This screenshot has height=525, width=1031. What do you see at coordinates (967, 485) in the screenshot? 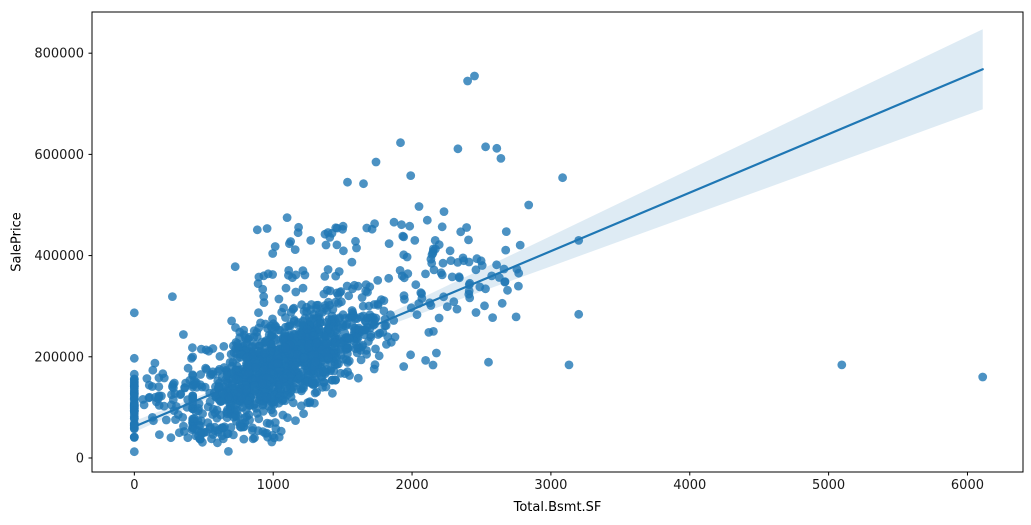
I see `x-tick-label: 6000` at bounding box center [967, 485].